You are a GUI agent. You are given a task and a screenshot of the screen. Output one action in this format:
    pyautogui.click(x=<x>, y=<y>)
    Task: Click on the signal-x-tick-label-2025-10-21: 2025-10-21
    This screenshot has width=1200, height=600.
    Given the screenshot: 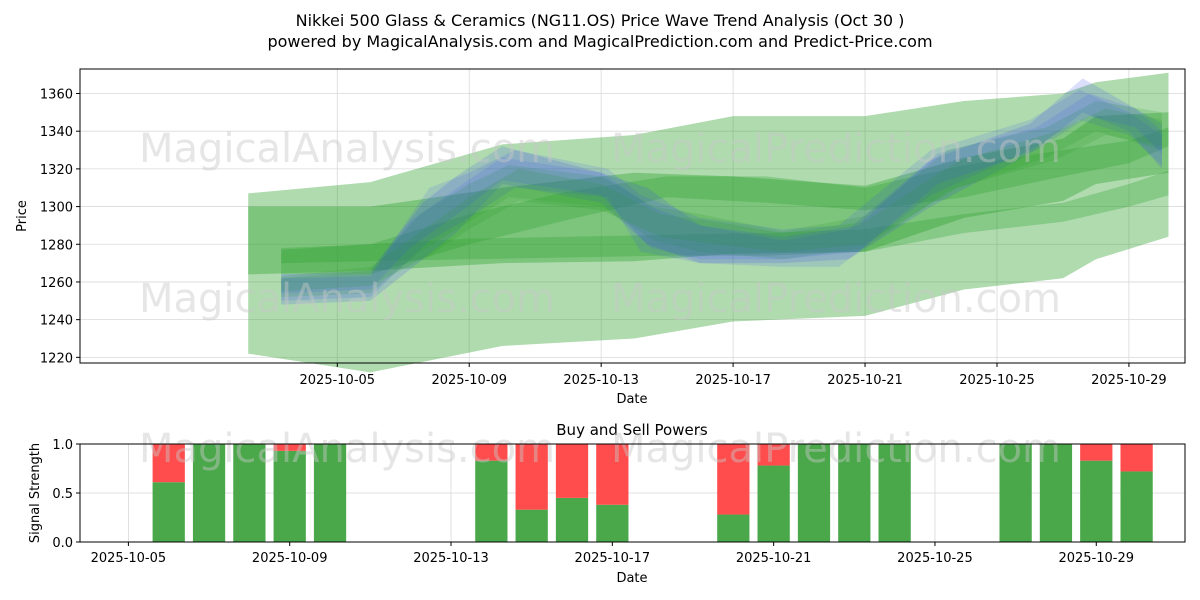 What is the action you would take?
    pyautogui.click(x=774, y=558)
    